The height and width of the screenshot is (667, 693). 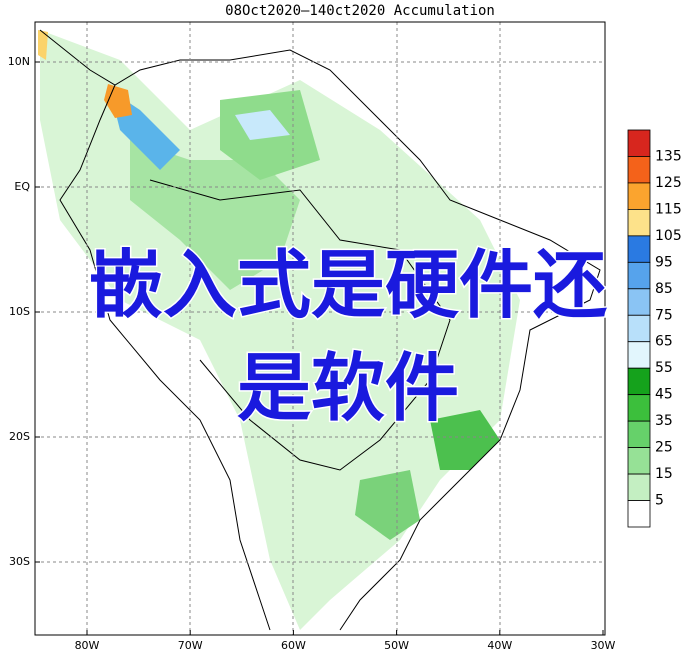 I want to click on colorbar-label: 45, so click(x=664, y=395).